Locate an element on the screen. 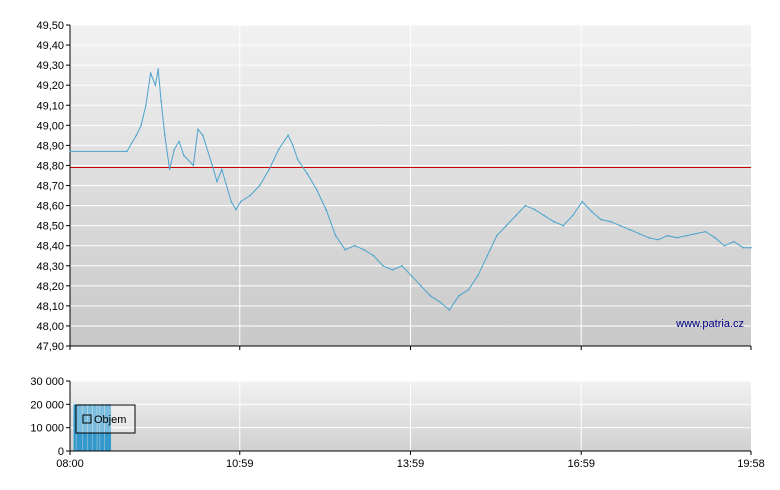 The height and width of the screenshot is (490, 780). price-y-tick-label: 48,20 is located at coordinates (50, 287).